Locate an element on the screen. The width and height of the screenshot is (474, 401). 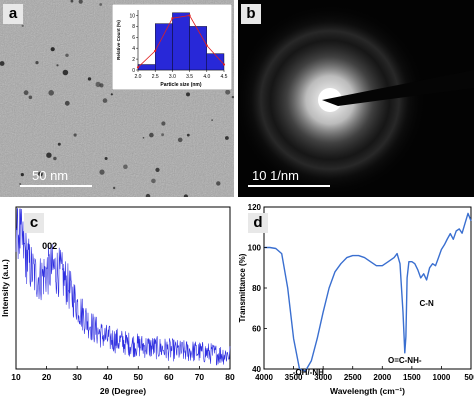
xrd-x-tick-label: 80 is located at coordinates (230, 377).